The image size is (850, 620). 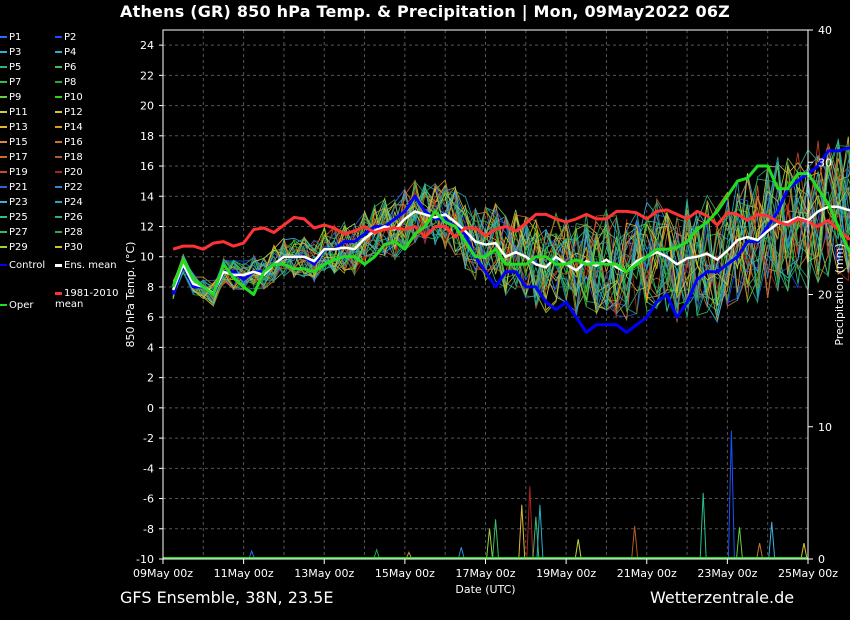 What do you see at coordinates (147, 136) in the screenshot?
I see `y-tick-label: 18` at bounding box center [147, 136].